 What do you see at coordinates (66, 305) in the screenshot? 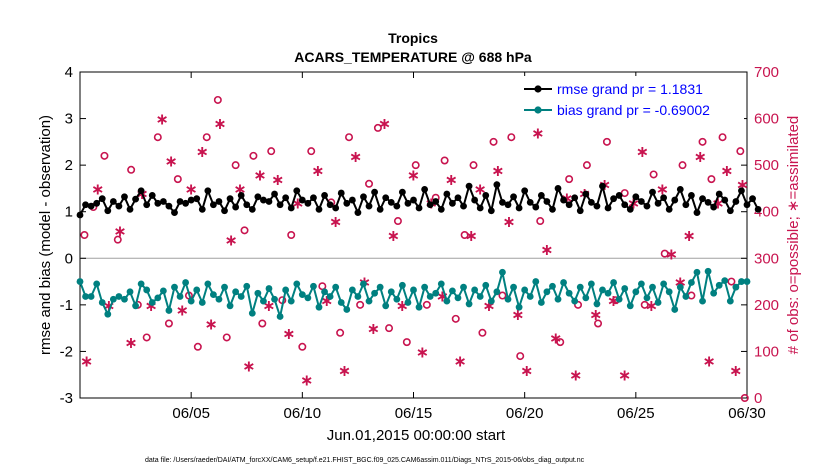
I see `left-y-tick-label: -1` at bounding box center [66, 305].